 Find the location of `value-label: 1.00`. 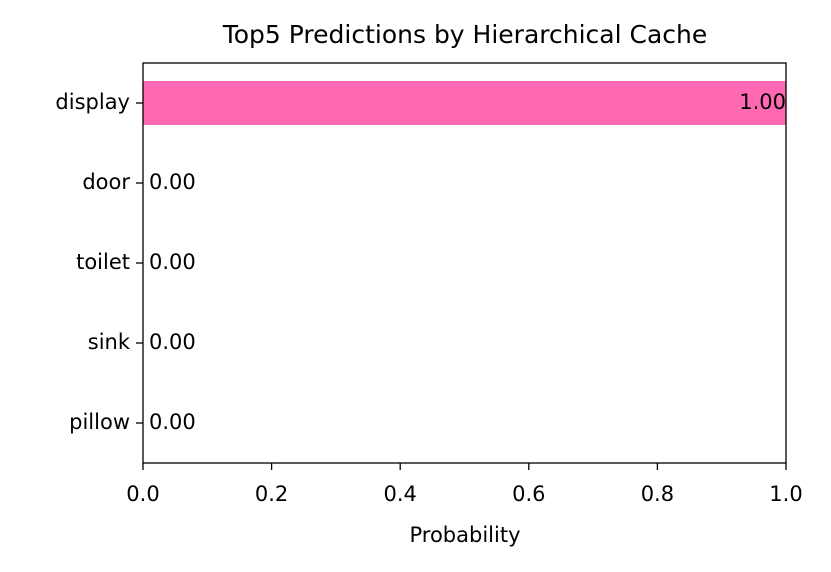

value-label: 1.00 is located at coordinates (762, 102).